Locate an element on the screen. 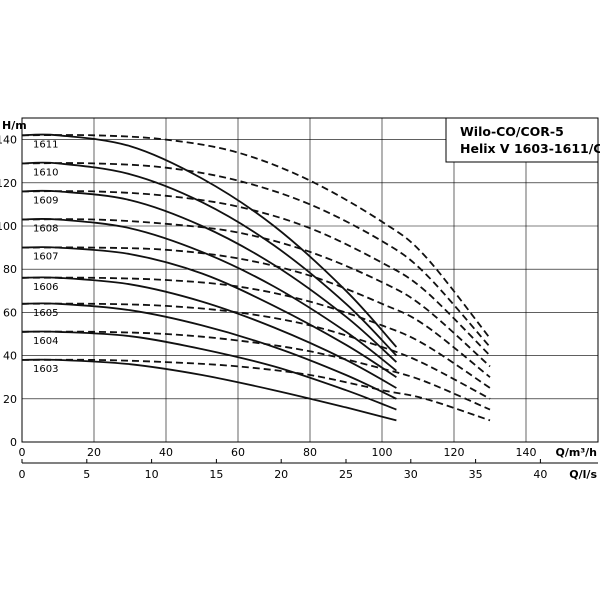 The height and width of the screenshot is (600, 600). x2-tick-label: 20 is located at coordinates (281, 474).